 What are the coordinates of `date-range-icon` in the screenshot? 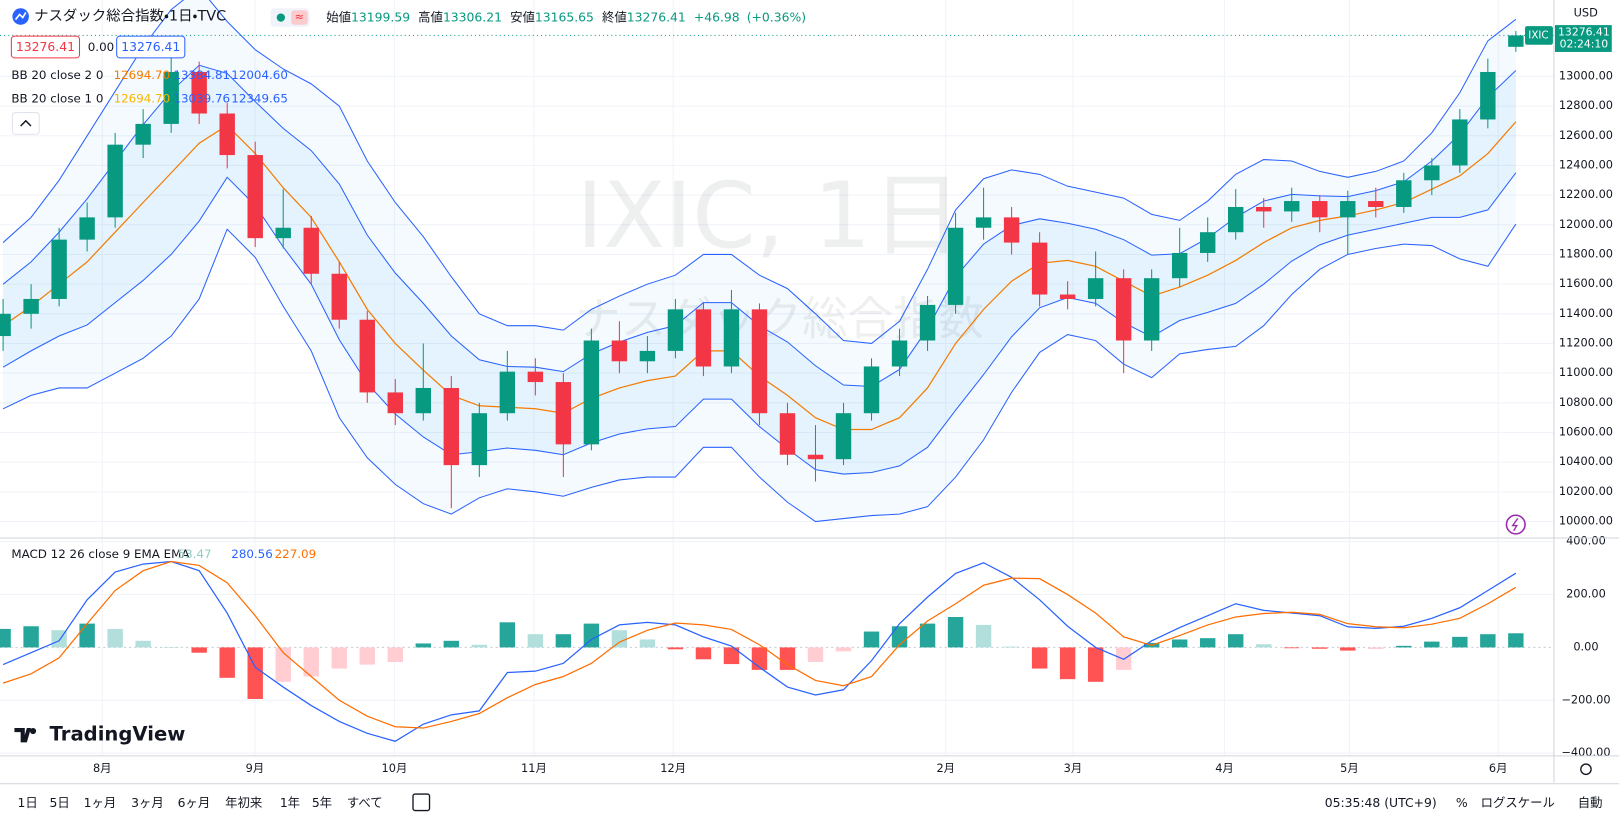 It's located at (421, 802).